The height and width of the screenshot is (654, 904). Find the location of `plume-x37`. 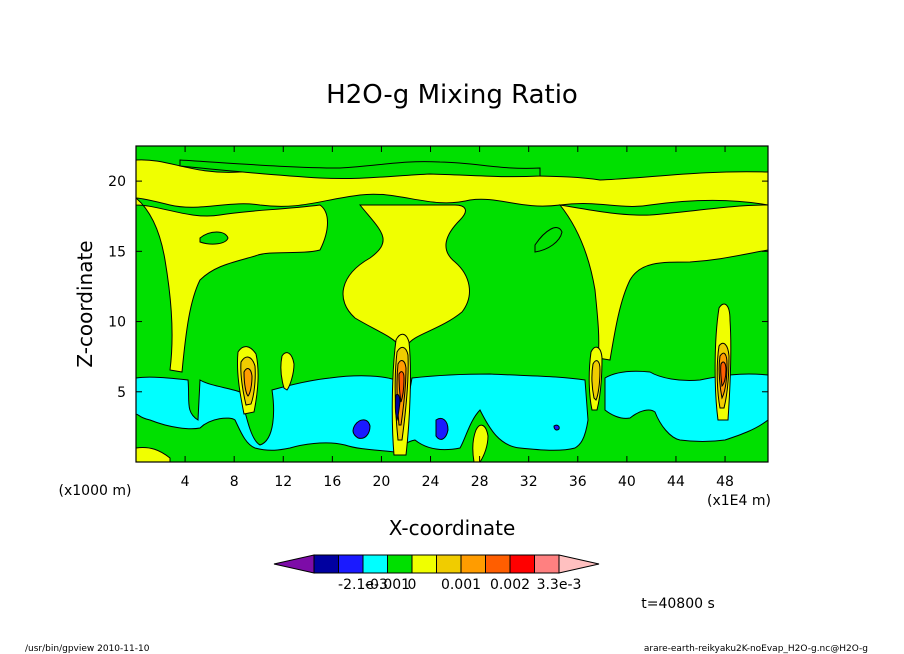

plume-x37 is located at coordinates (595, 378).